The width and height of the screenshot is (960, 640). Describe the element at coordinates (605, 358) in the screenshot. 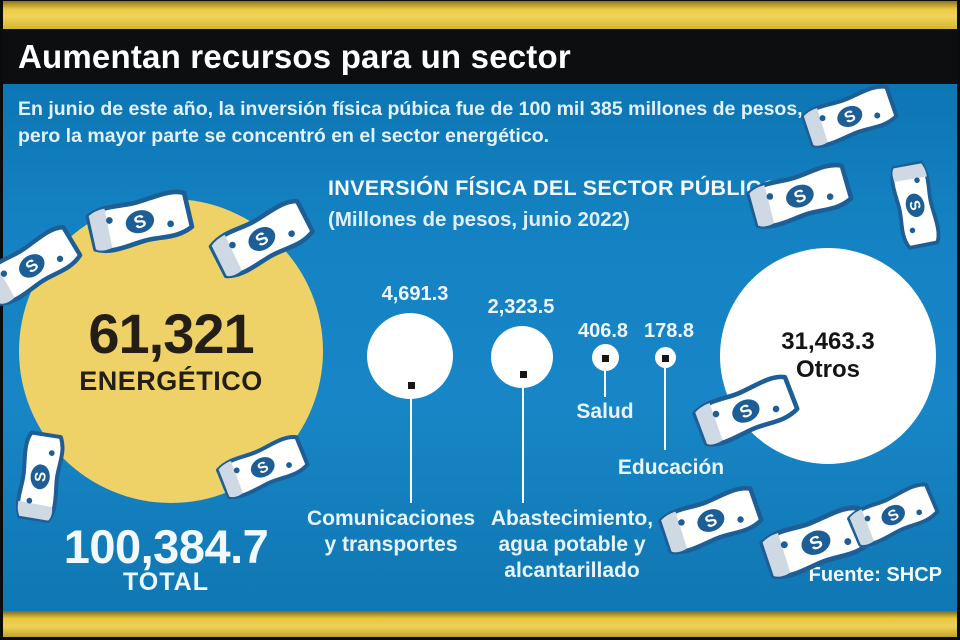

I see `anchor-dot-salud` at that location.